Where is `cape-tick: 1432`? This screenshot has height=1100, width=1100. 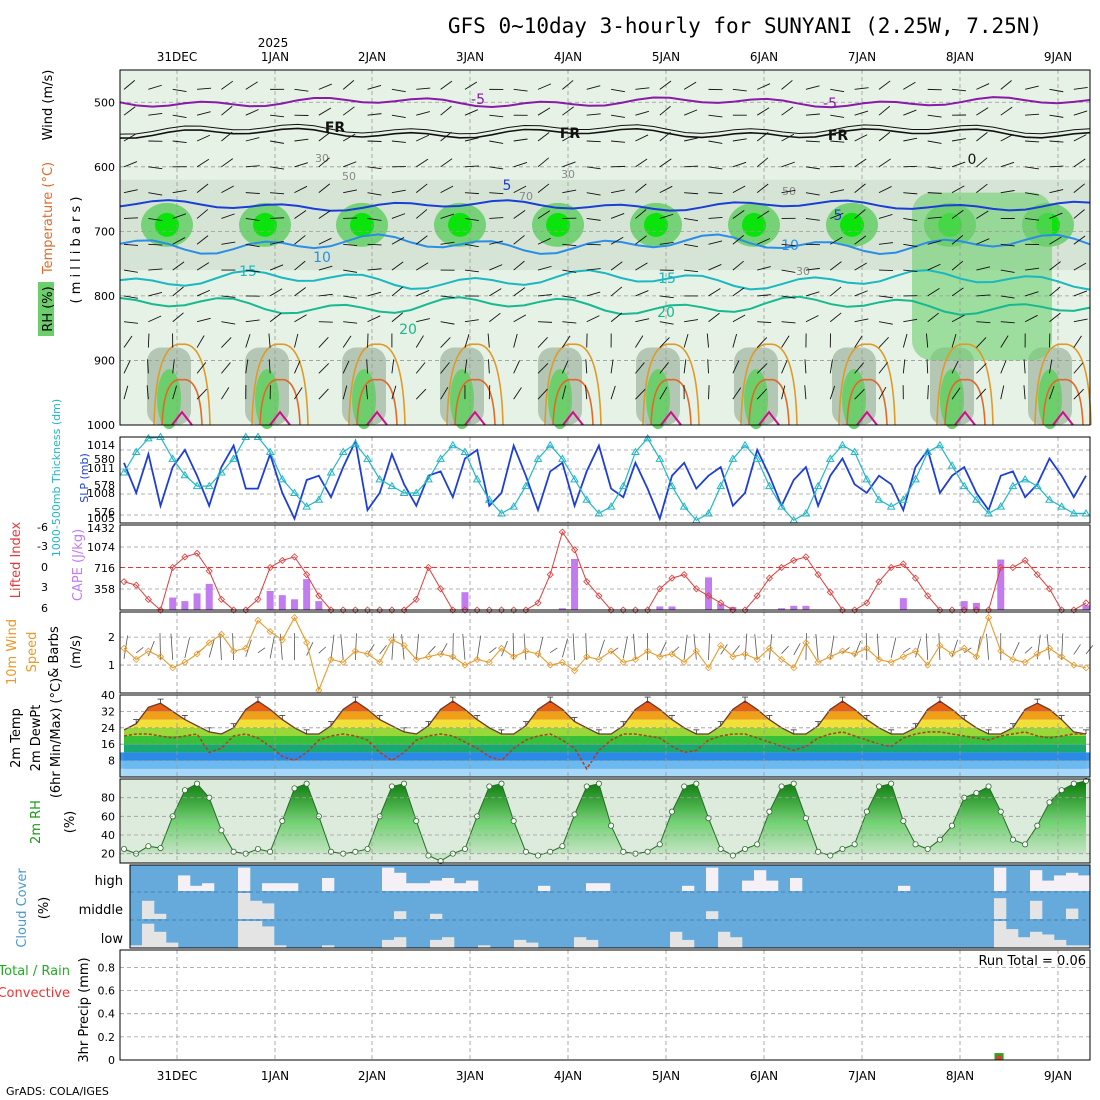
cape-tick: 1432 is located at coordinates (101, 528).